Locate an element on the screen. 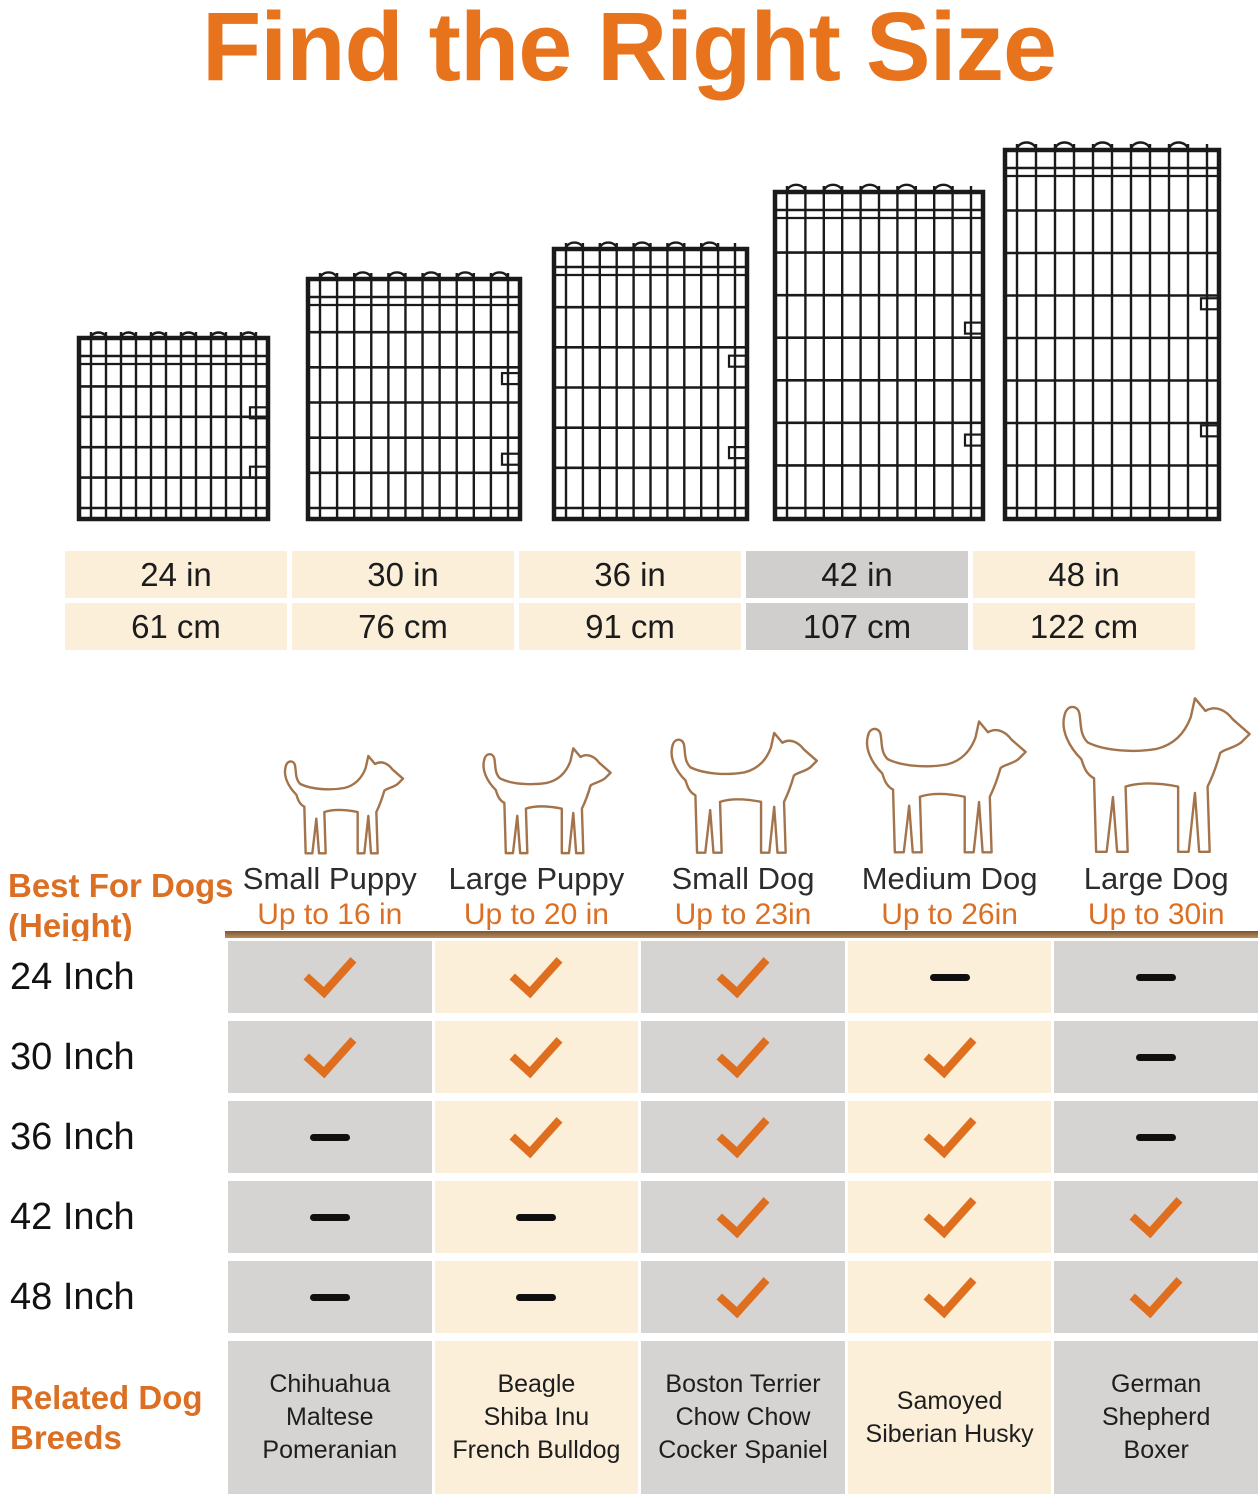  matrix-row-label: 42 Inch is located at coordinates (112, 1217).